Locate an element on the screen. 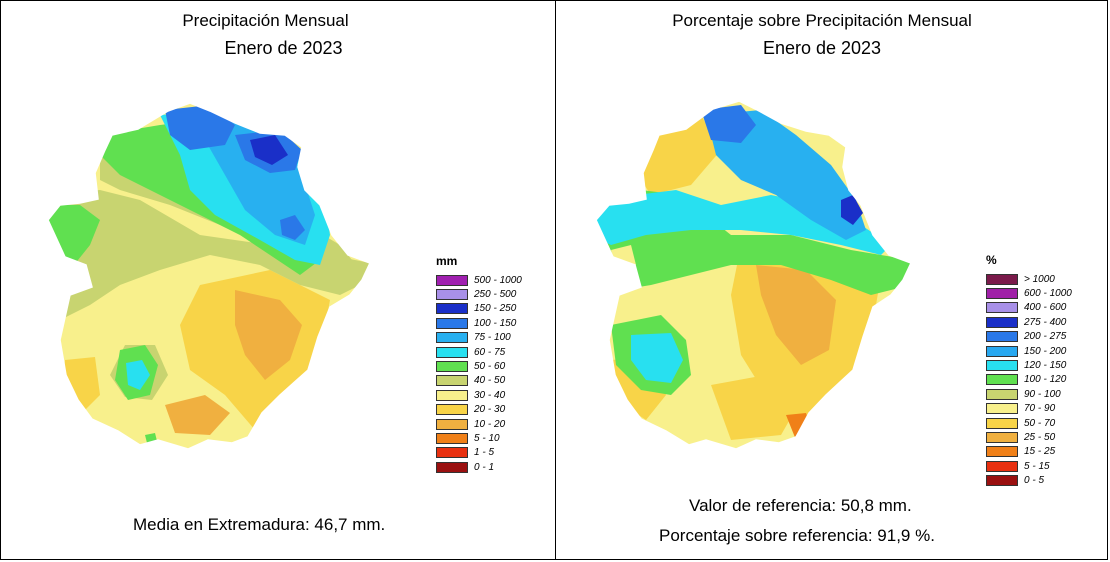  legend-item: 100 - 120 is located at coordinates (1029, 380).